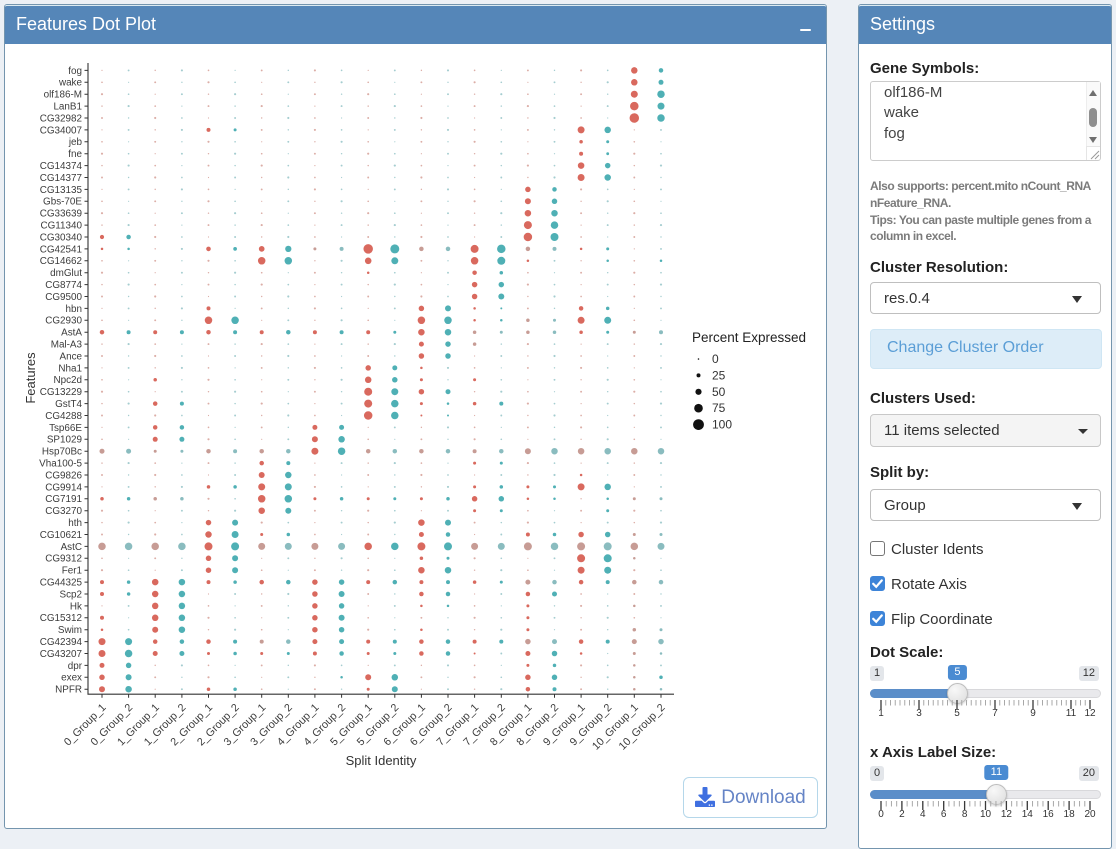 The image size is (1116, 849). I want to click on svg-text: CG14374, so click(61, 166).